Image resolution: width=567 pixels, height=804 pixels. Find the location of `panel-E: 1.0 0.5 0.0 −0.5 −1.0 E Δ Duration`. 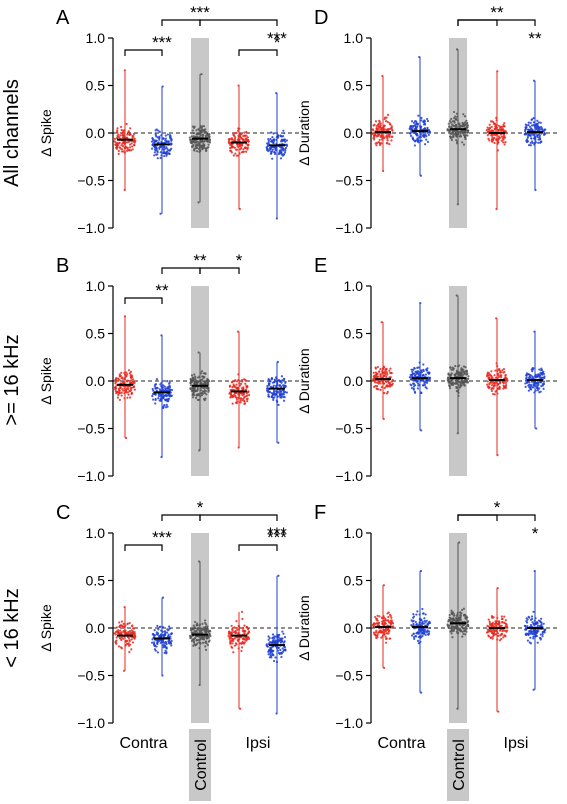

panel-E: 1.0 0.5 0.0 −0.5 −1.0 E Δ Duration is located at coordinates (427, 369).